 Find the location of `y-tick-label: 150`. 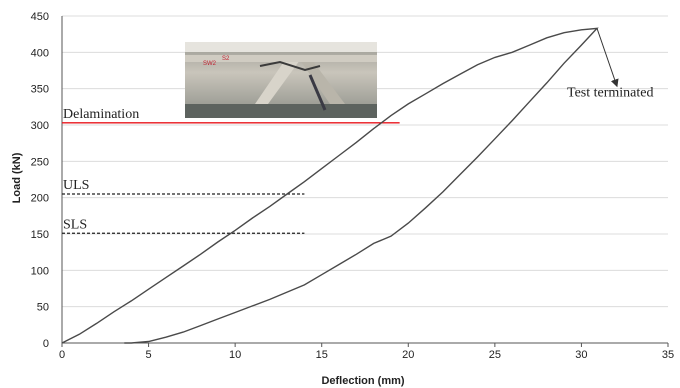

y-tick-label: 150 is located at coordinates (40, 235).